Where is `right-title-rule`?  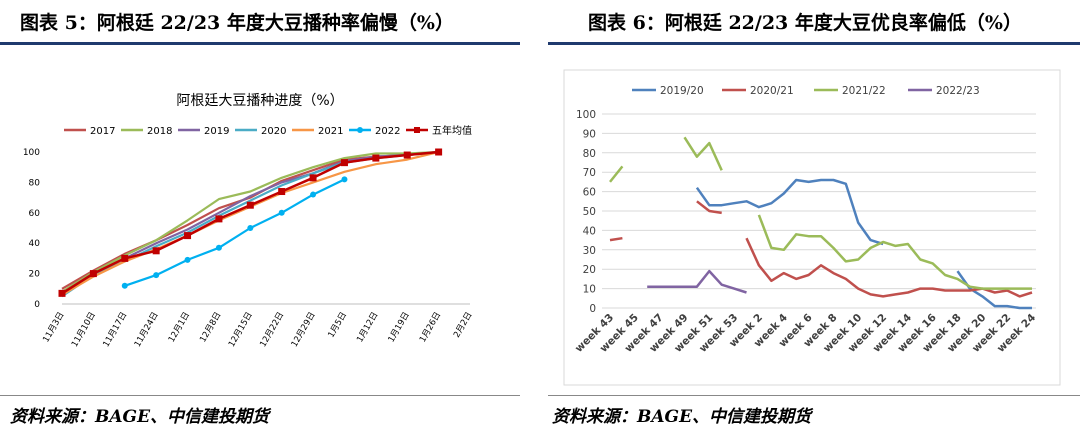 right-title-rule is located at coordinates (814, 43).